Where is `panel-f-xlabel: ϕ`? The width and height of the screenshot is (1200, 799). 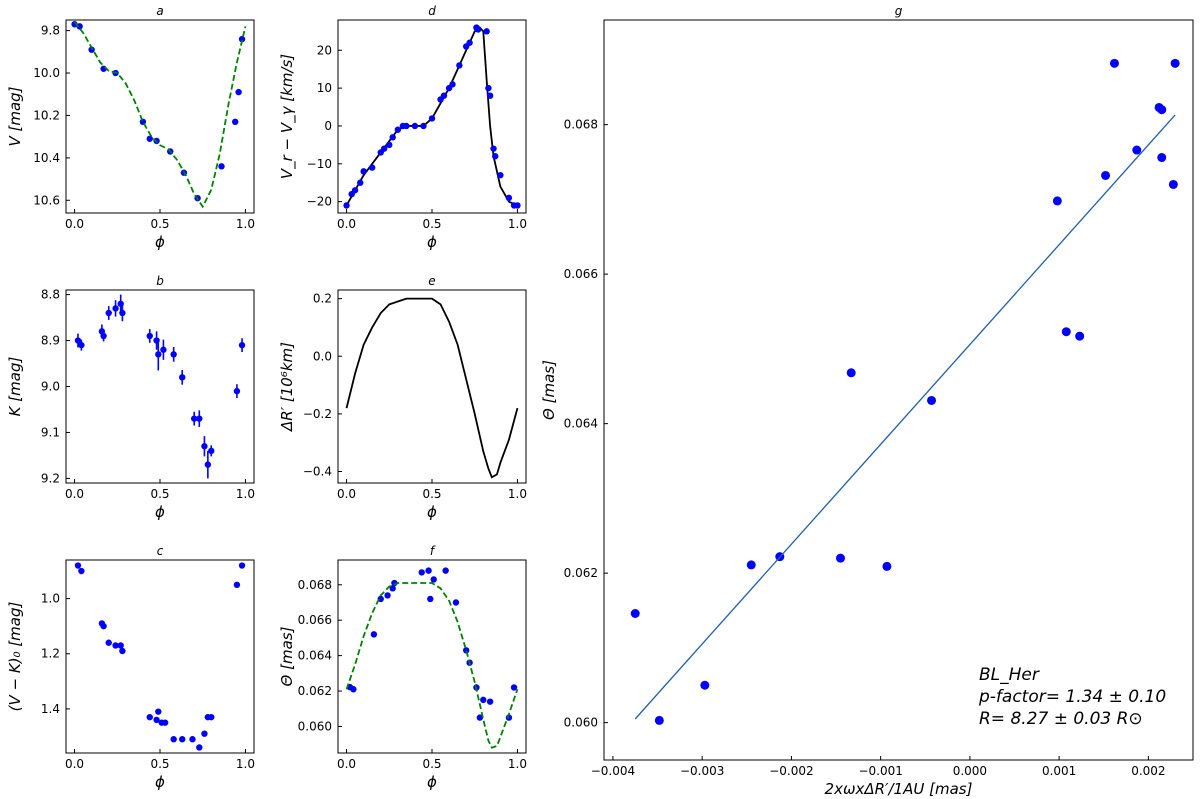
panel-f-xlabel: ϕ is located at coordinates (432, 782).